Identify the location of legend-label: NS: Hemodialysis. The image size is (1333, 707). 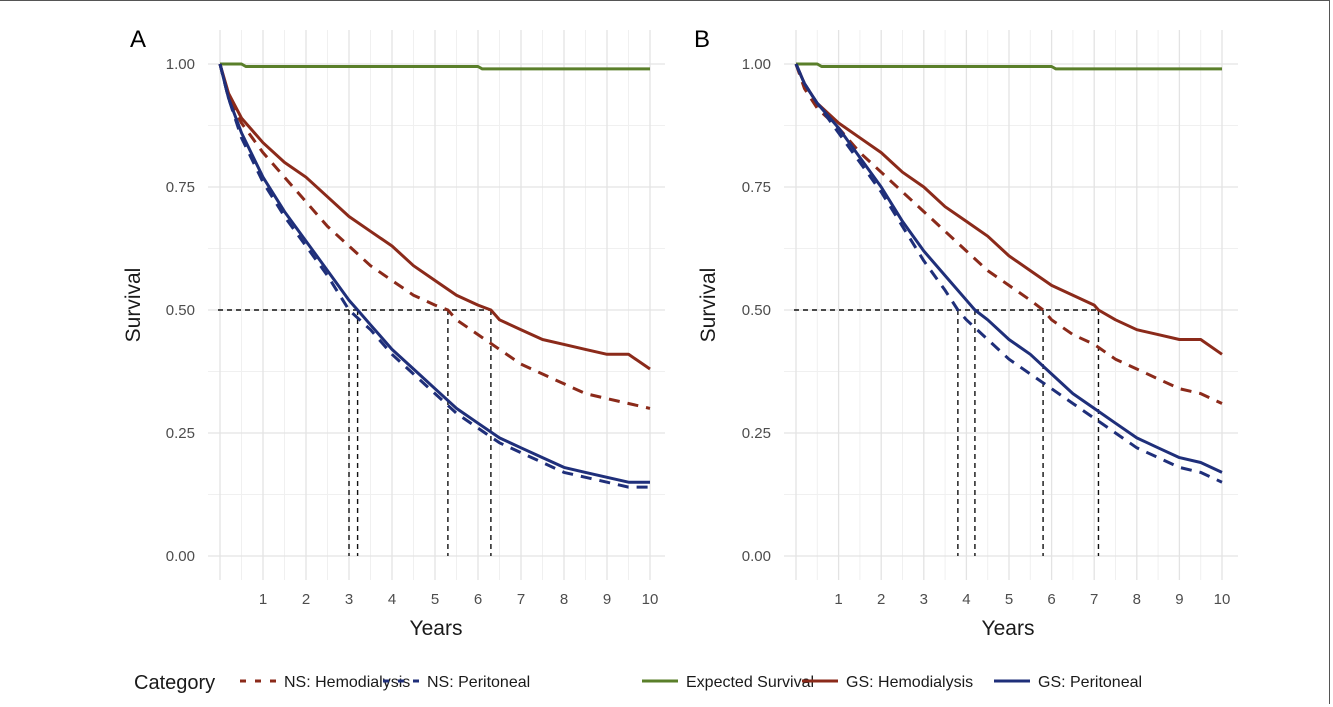
(347, 682).